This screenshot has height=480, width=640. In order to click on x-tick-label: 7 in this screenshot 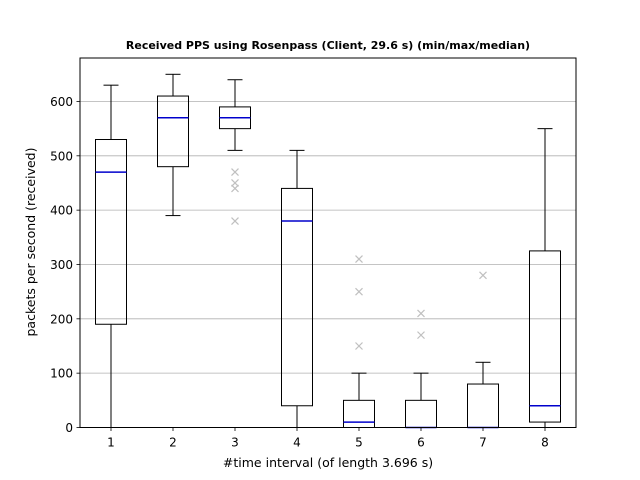, I will do `click(483, 443)`.